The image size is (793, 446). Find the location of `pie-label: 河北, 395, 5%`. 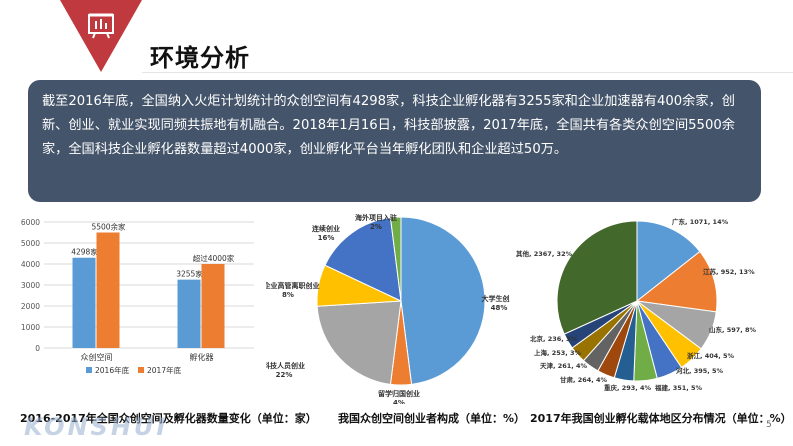

pie-label: 河北, 395, 5% is located at coordinates (700, 370).